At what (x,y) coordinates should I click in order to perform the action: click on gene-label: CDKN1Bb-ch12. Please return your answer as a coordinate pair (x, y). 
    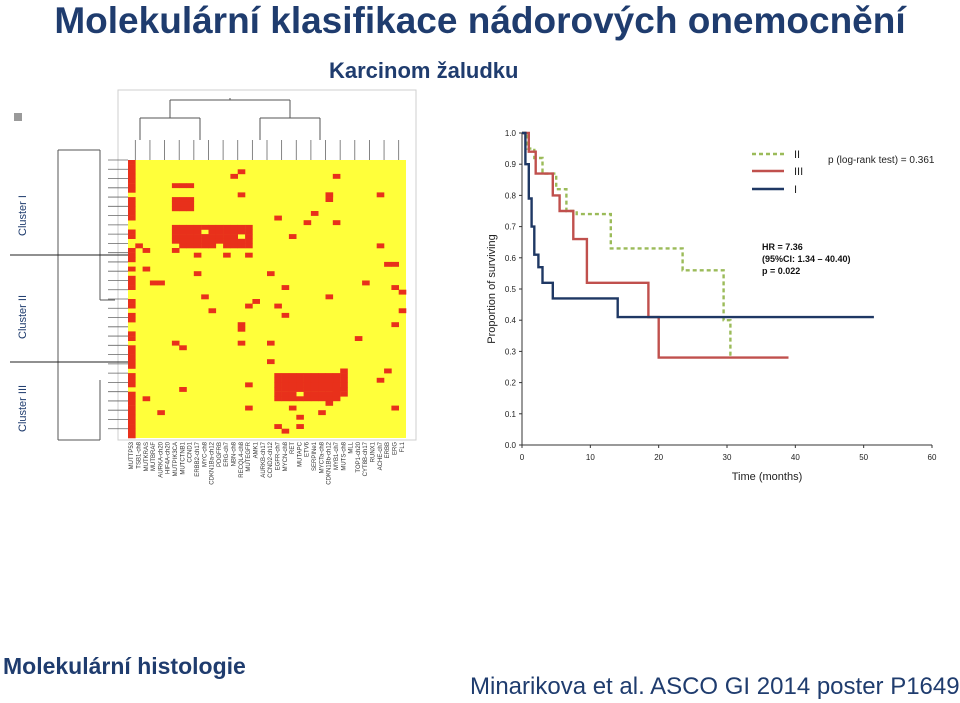
    Looking at the image, I should click on (330, 462).